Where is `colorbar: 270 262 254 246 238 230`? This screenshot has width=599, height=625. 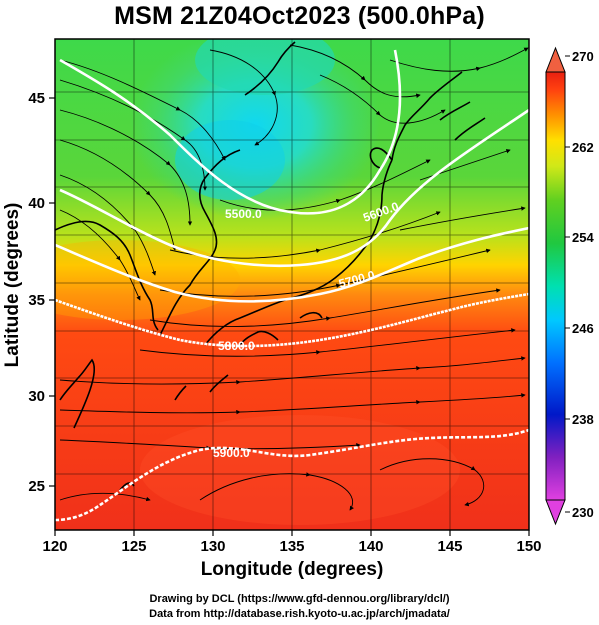 colorbar: 270 262 254 246 238 230 is located at coordinates (569, 286).